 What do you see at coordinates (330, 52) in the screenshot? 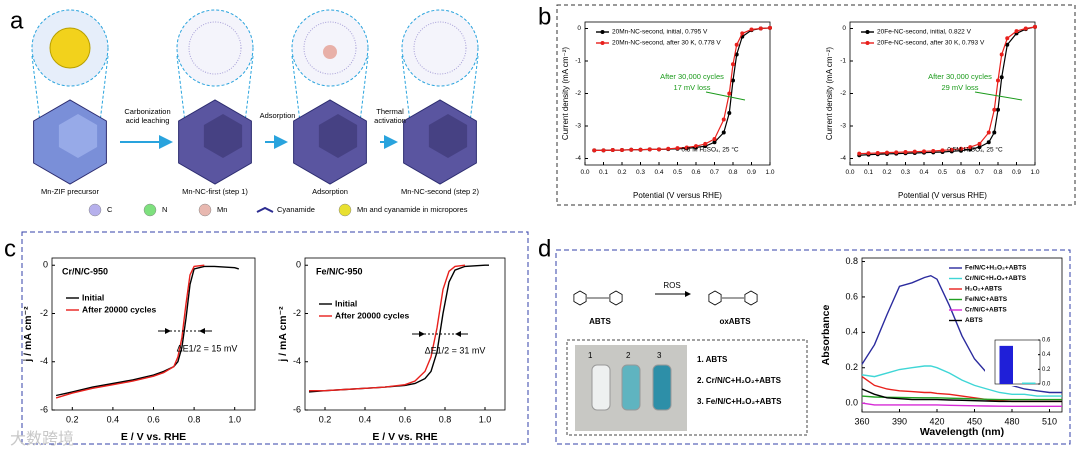
I see `mn-atom` at bounding box center [330, 52].